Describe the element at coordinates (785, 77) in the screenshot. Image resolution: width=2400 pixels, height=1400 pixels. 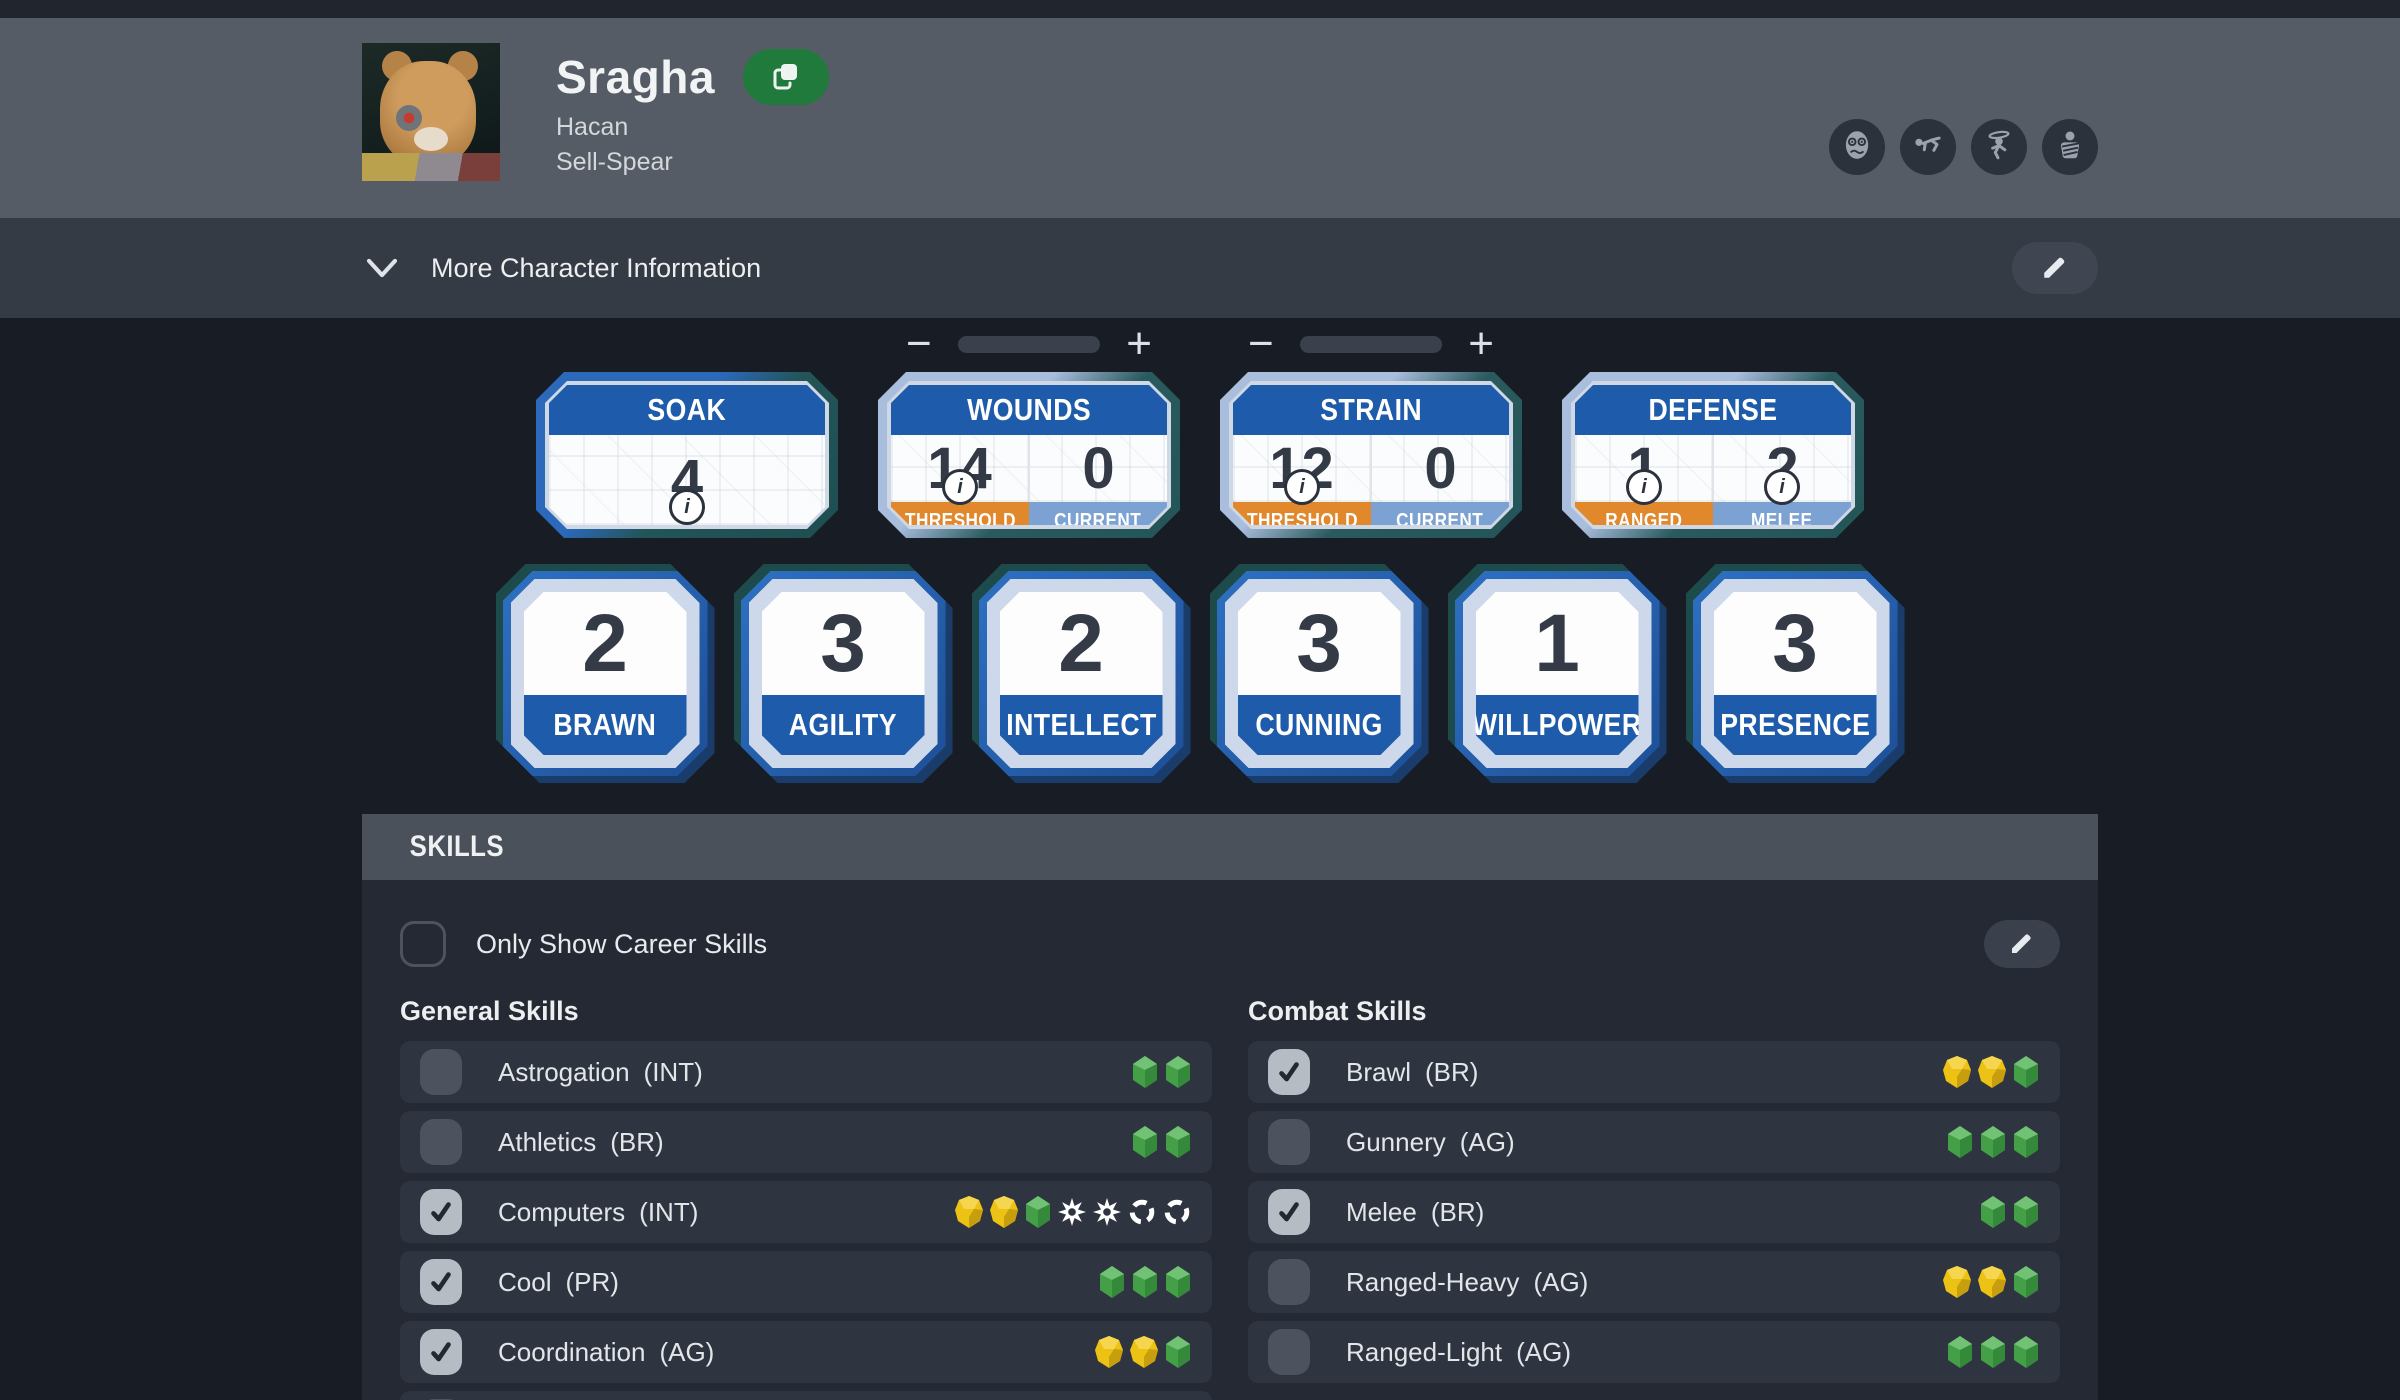
I see `copy-character-button` at that location.